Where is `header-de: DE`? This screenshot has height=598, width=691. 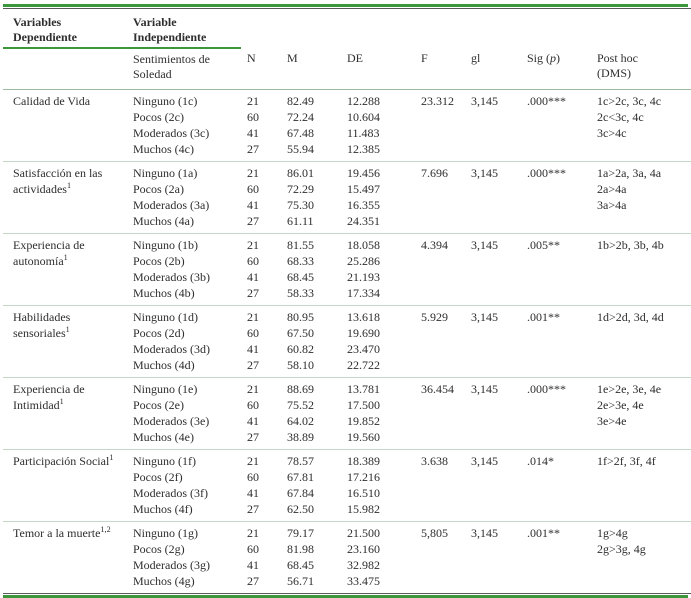 header-de: DE is located at coordinates (355, 58).